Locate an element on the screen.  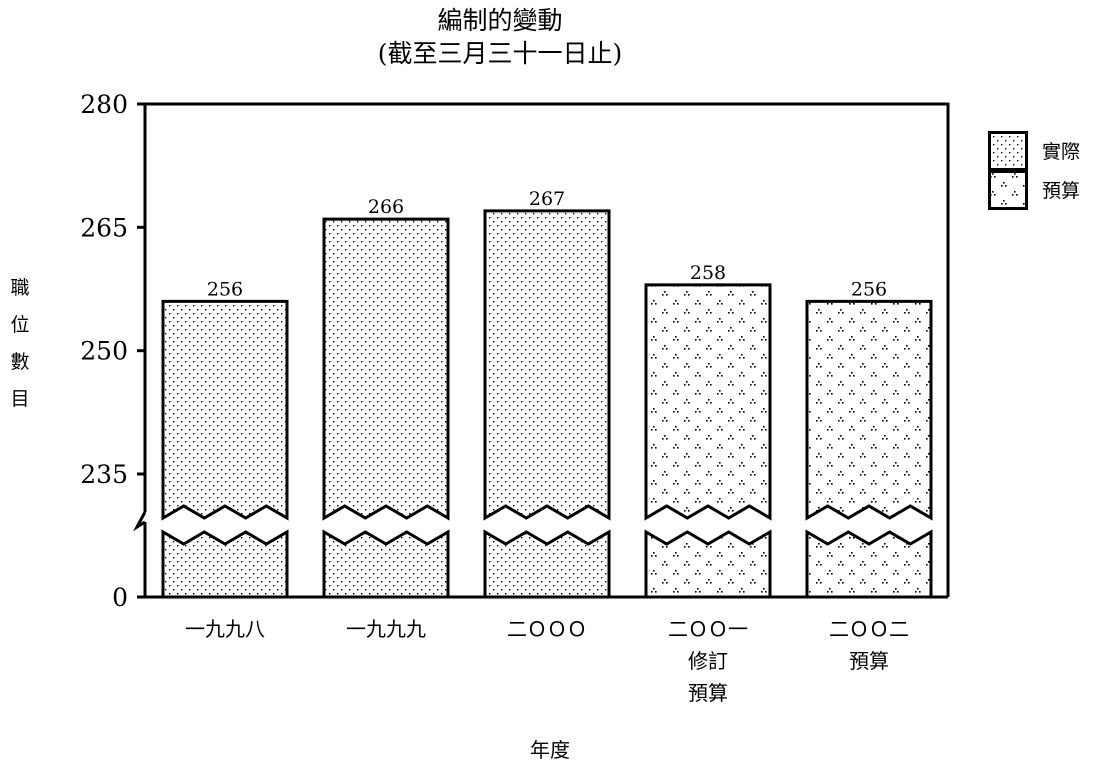
legend-label-actual: 實際 is located at coordinates (1061, 152).